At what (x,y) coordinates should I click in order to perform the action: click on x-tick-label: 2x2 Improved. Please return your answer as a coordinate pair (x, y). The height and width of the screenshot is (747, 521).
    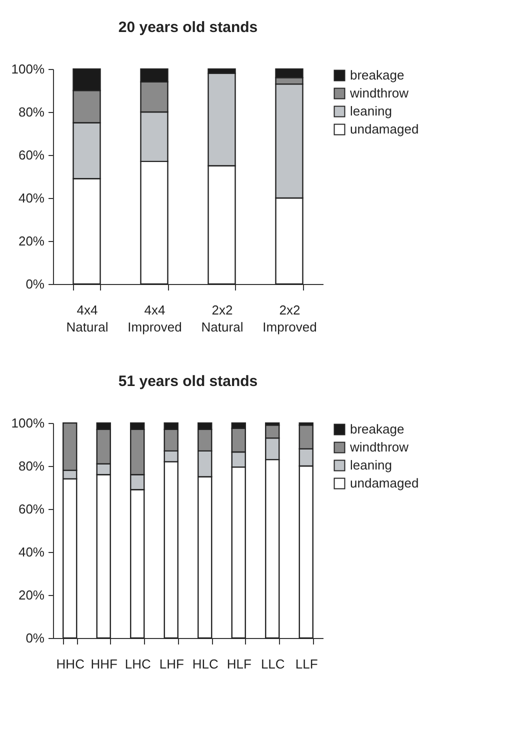
    Looking at the image, I should click on (289, 318).